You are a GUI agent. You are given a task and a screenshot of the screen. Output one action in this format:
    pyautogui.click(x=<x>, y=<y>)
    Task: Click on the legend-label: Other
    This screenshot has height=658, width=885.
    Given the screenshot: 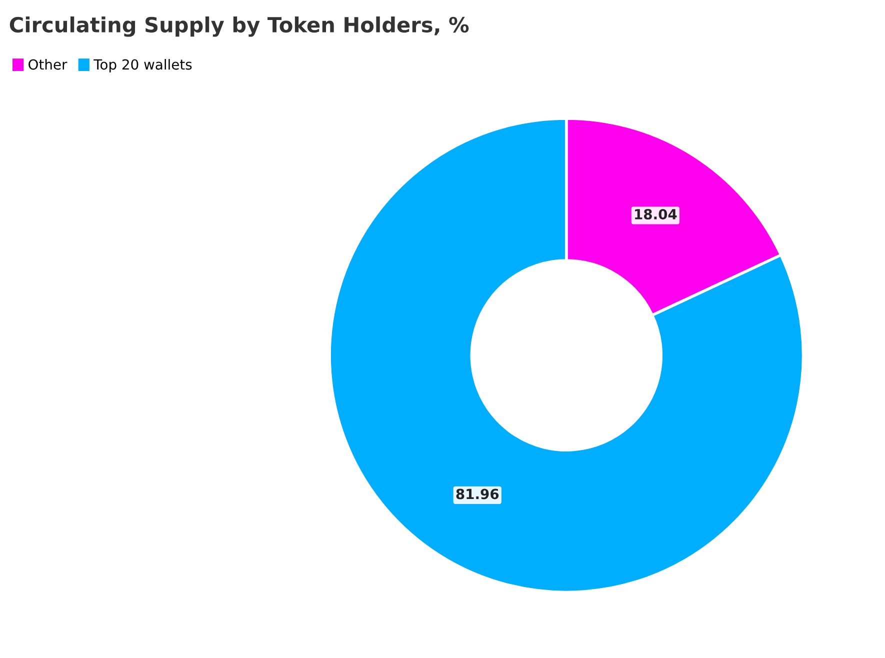 What is the action you would take?
    pyautogui.click(x=48, y=64)
    